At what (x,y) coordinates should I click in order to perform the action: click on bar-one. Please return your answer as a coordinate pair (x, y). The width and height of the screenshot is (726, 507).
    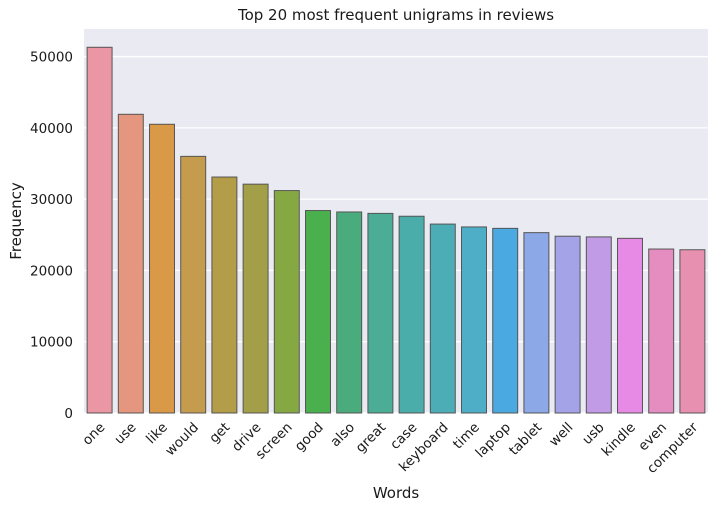
    Looking at the image, I should click on (99, 230).